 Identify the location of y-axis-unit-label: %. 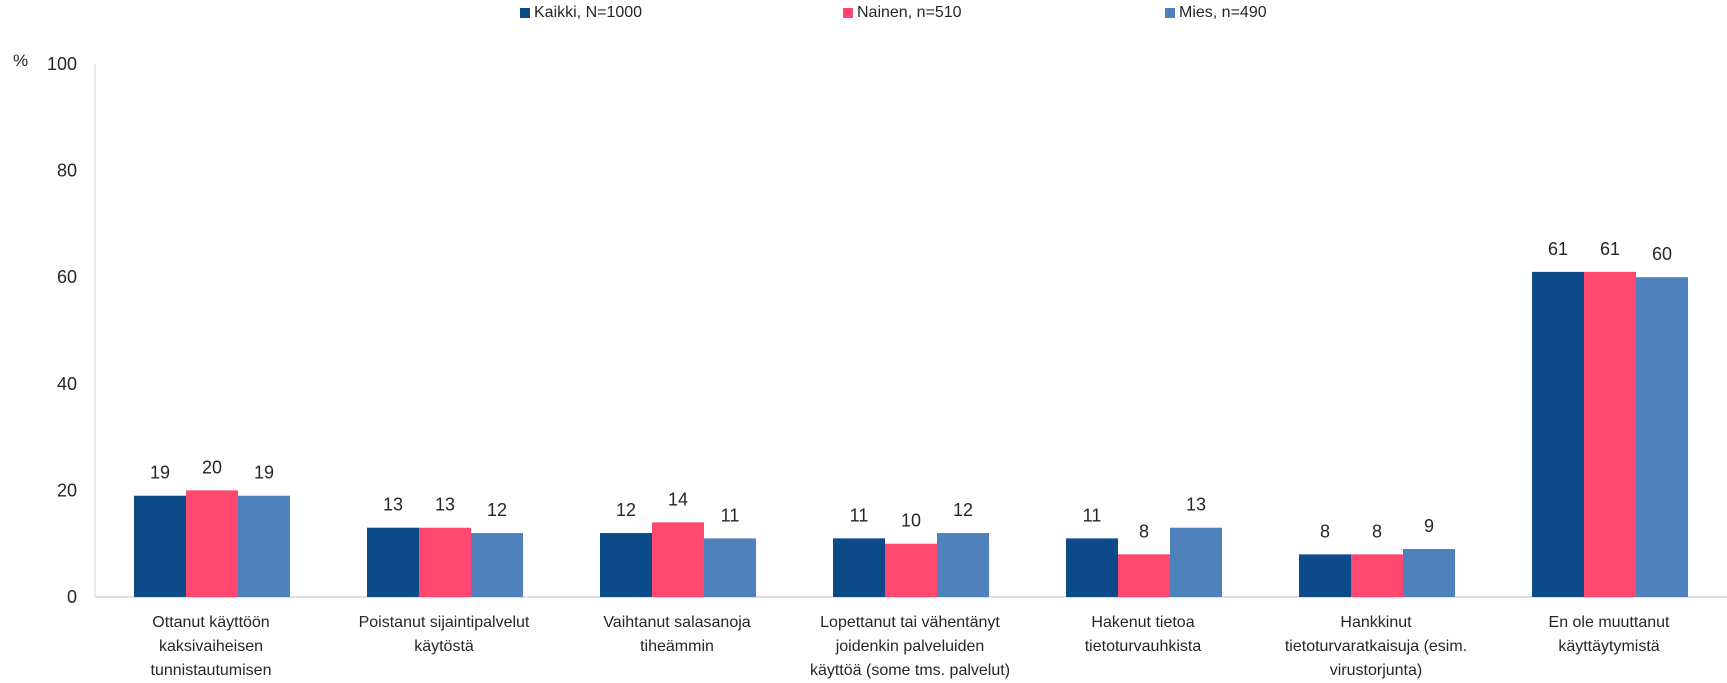
(21, 60).